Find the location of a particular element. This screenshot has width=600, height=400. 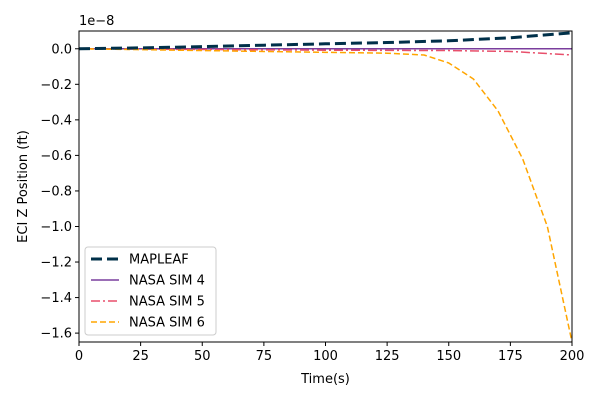

x-axis-label: Time(s) is located at coordinates (325, 379).